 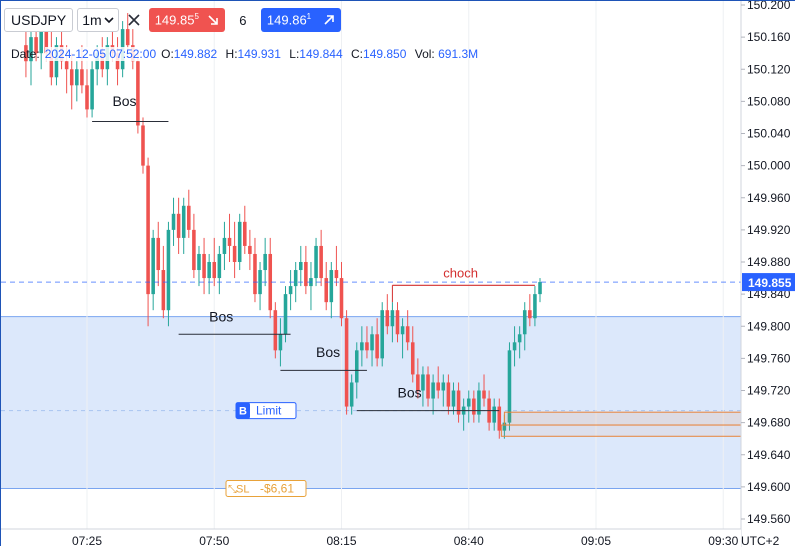 What do you see at coordinates (769, 198) in the screenshot?
I see `price-tick-label: 149.960` at bounding box center [769, 198].